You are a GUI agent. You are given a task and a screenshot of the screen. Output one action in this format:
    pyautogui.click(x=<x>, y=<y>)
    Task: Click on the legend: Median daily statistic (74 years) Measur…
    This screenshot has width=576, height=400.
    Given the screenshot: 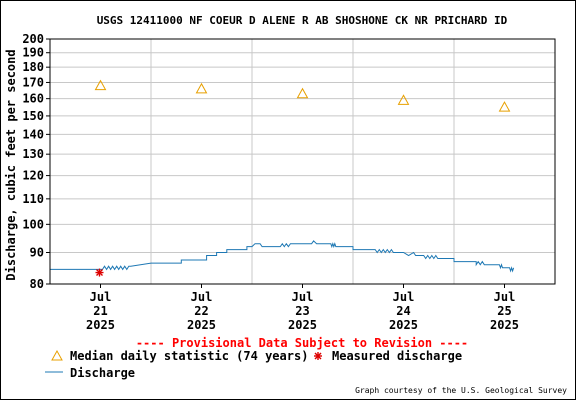 What is the action you would take?
    pyautogui.click(x=253, y=364)
    